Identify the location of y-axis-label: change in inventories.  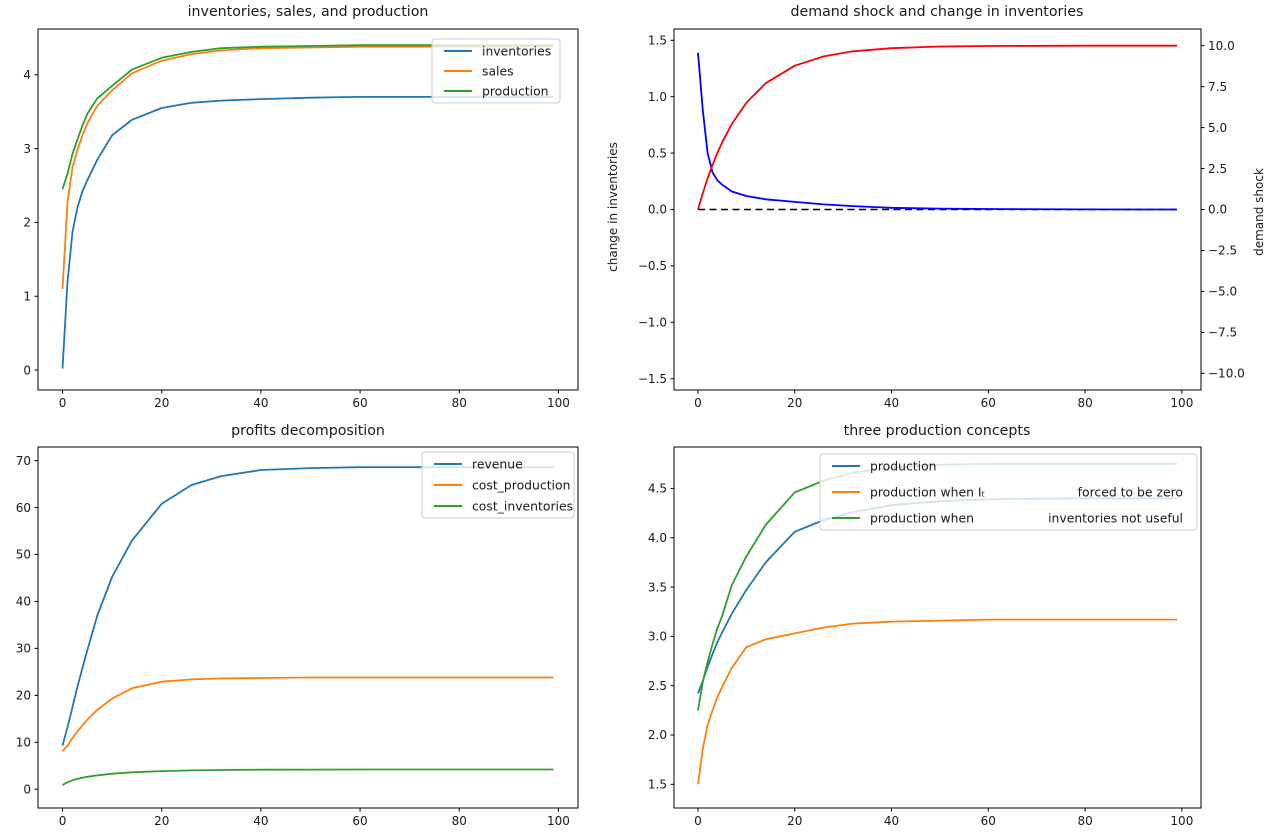
(613, 207).